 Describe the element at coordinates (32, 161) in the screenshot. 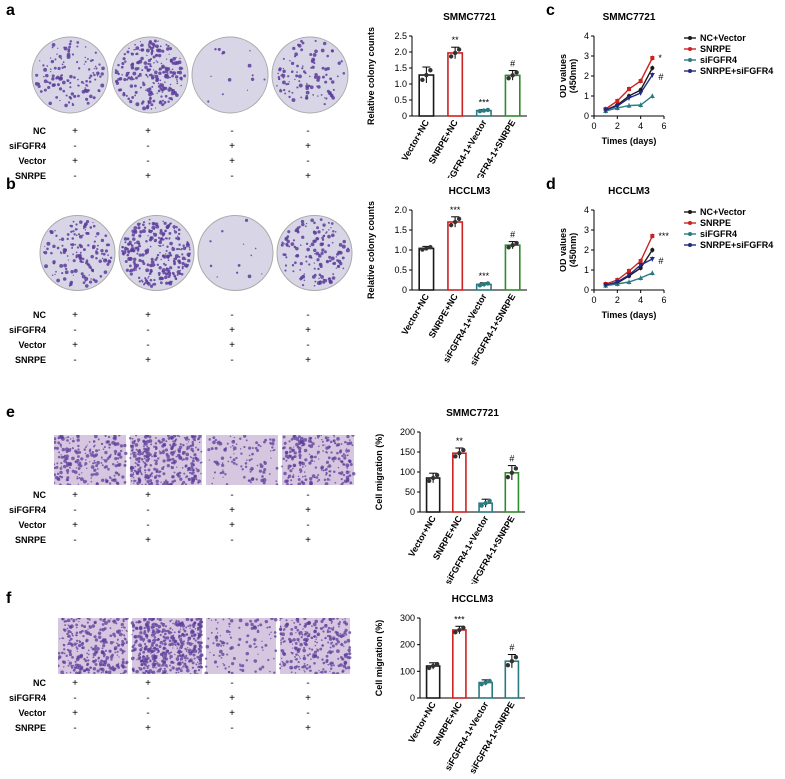

I see `condition-row-label: Vector` at that location.